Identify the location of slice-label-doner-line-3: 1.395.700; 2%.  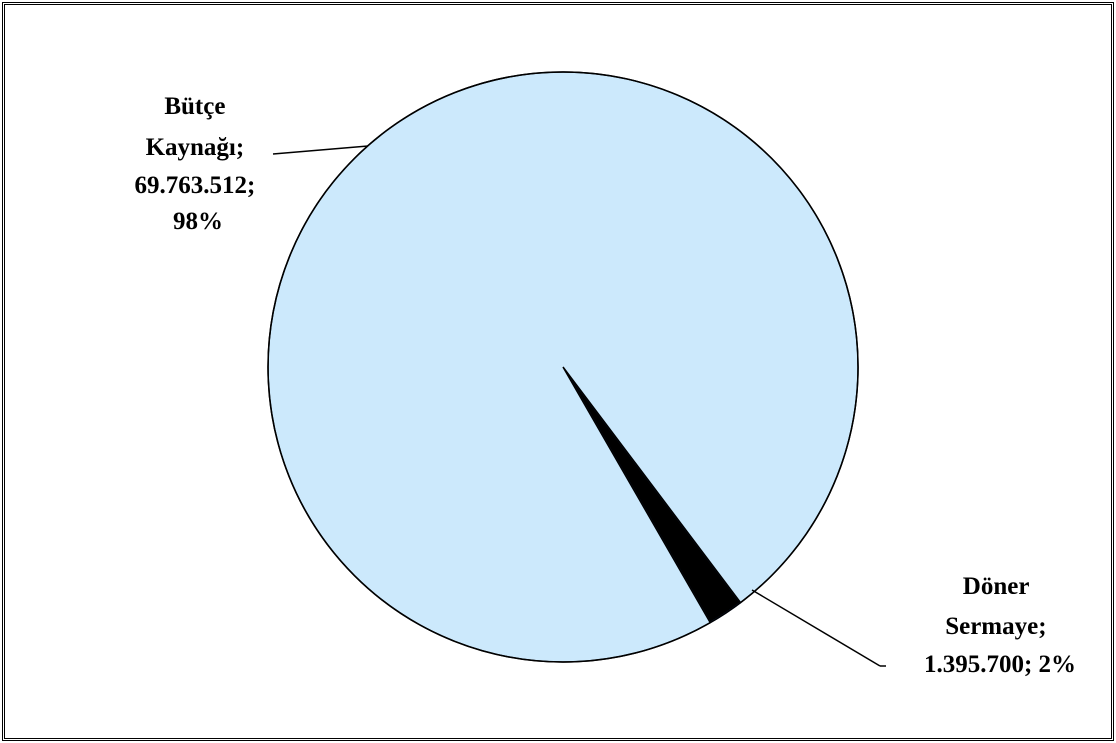
(1000, 664).